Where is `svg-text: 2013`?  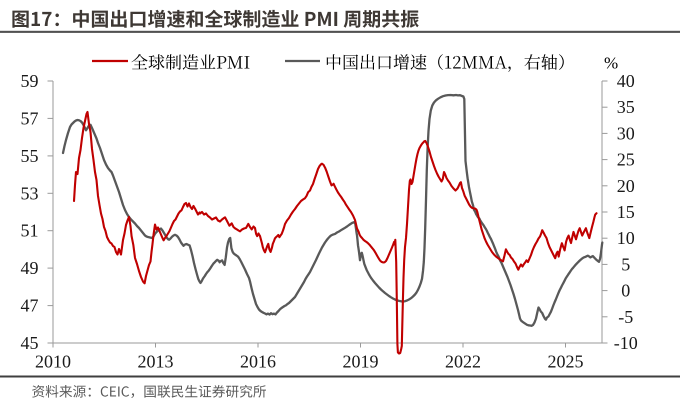
svg-text: 2013 is located at coordinates (156, 362).